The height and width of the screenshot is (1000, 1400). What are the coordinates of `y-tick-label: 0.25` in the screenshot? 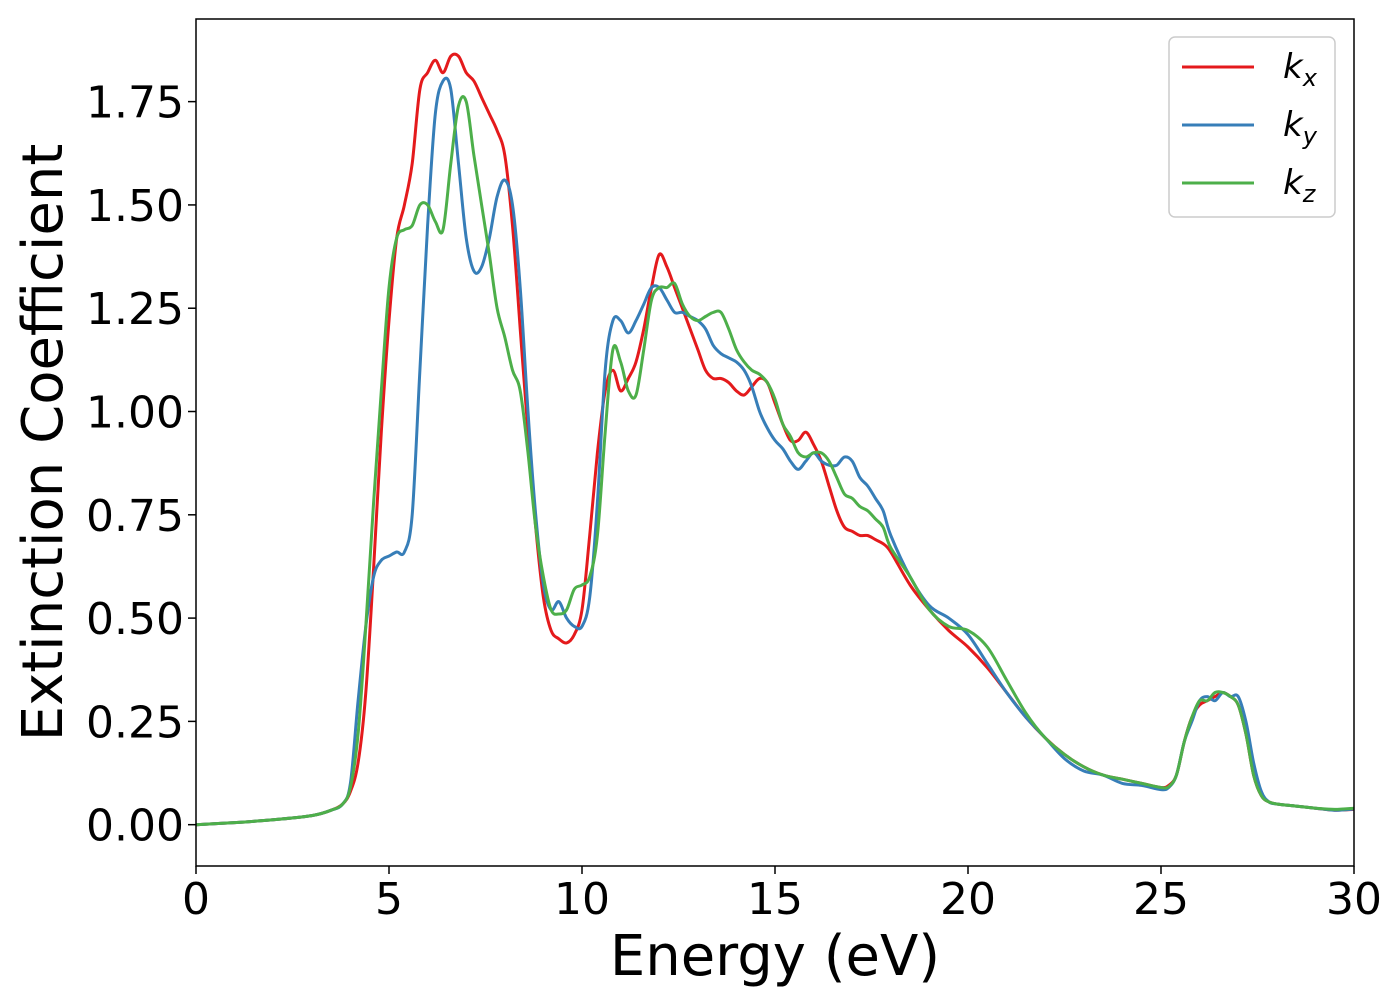 It's located at (135, 722).